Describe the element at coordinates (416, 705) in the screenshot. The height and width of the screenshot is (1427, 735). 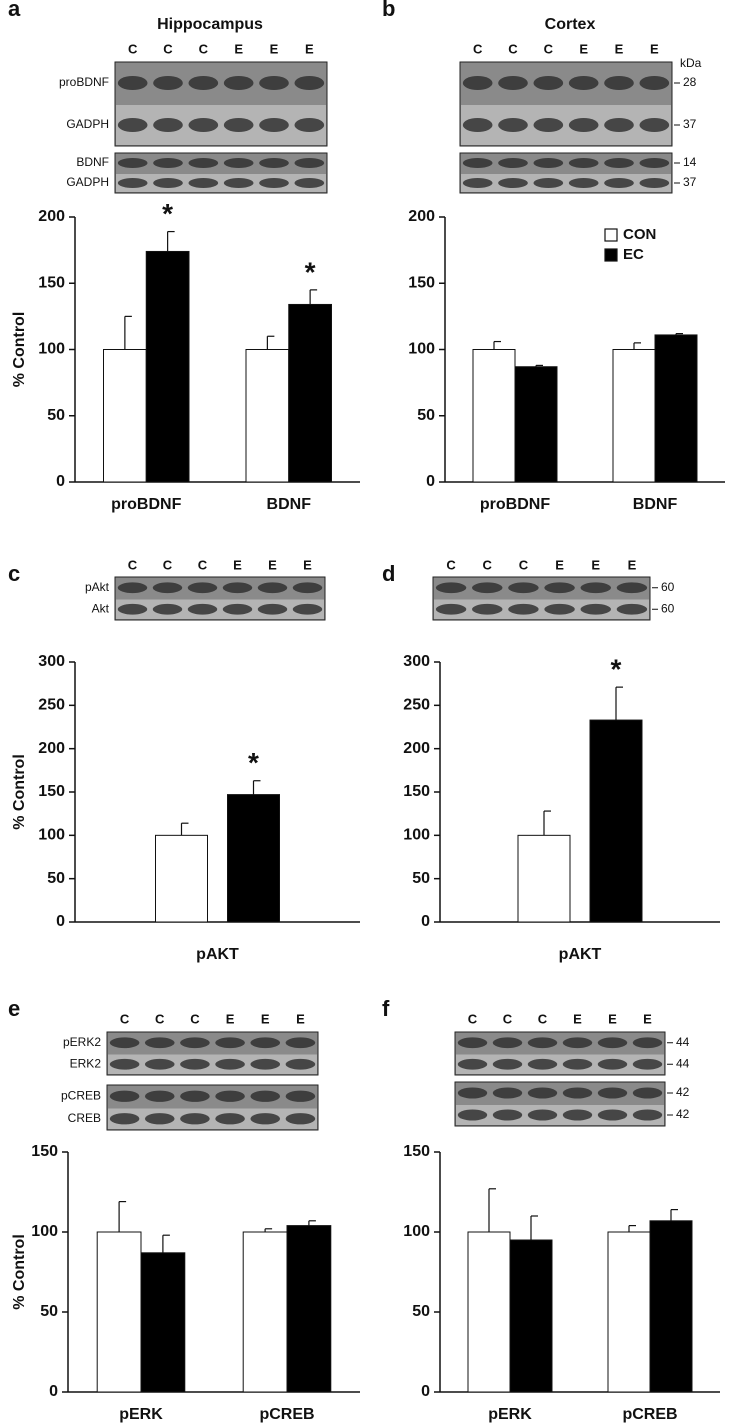
I see `y-tick-label: 250` at that location.